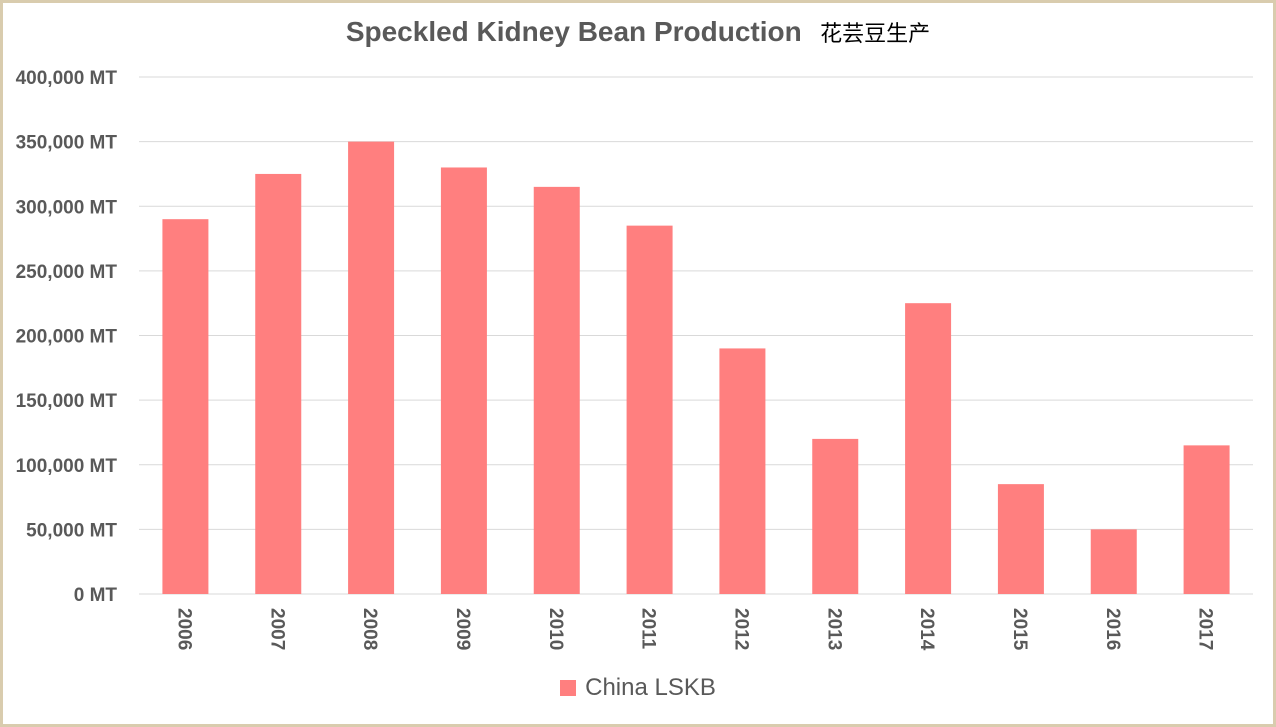  Describe the element at coordinates (556, 390) in the screenshot. I see `bar-2010` at that location.